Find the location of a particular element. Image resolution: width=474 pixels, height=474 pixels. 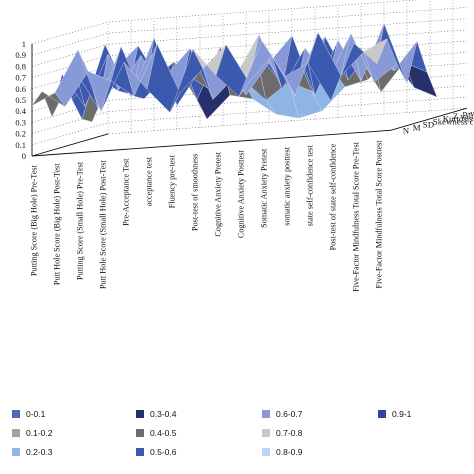

z-tick-label: 0.4 is located at coordinates (20, 111).